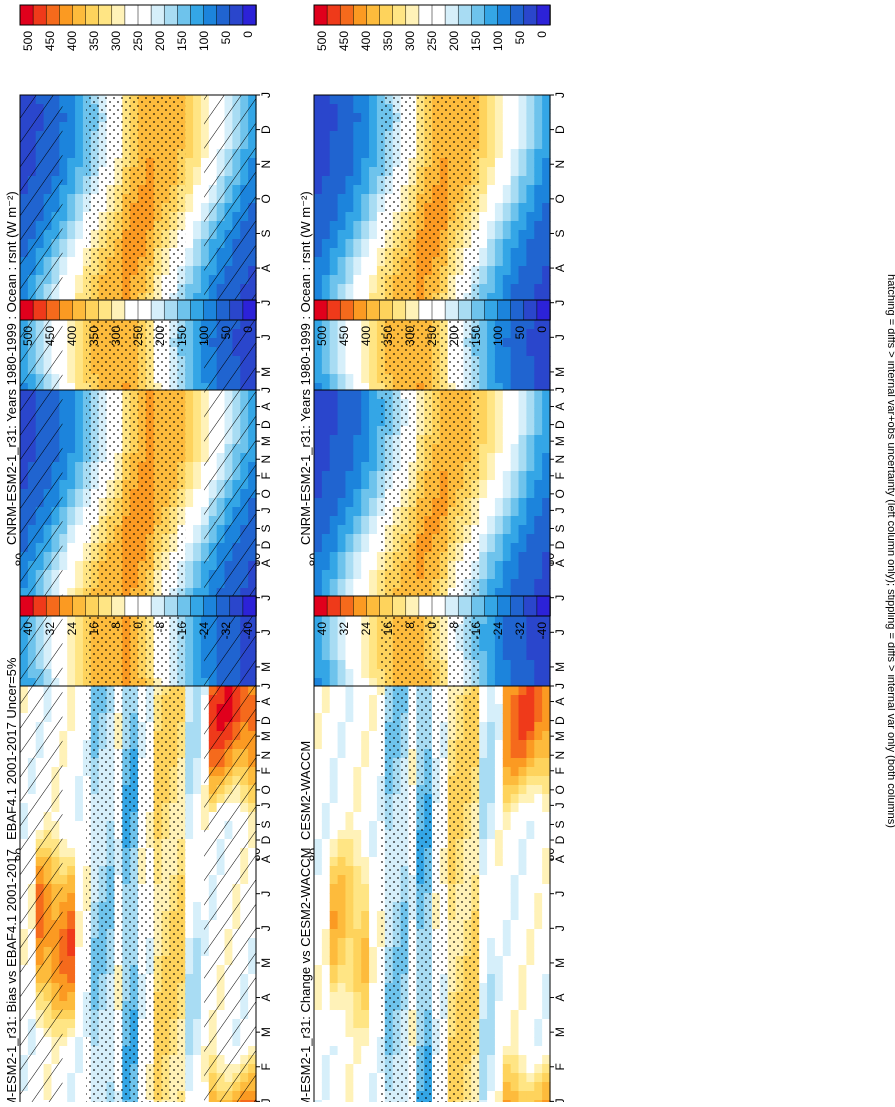  I want to click on colorbar-label: -32, so click(520, 631).